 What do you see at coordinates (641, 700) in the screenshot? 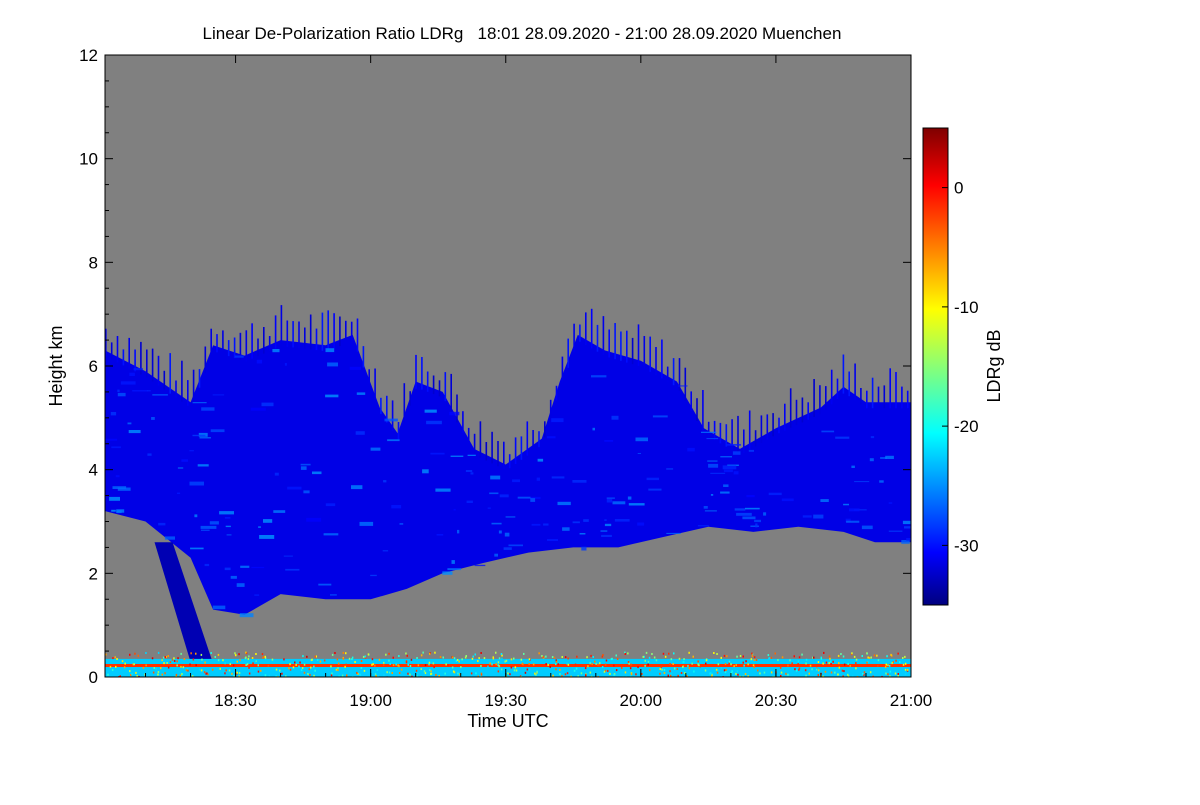
I see `x-tick-label: 20:00` at bounding box center [641, 700].